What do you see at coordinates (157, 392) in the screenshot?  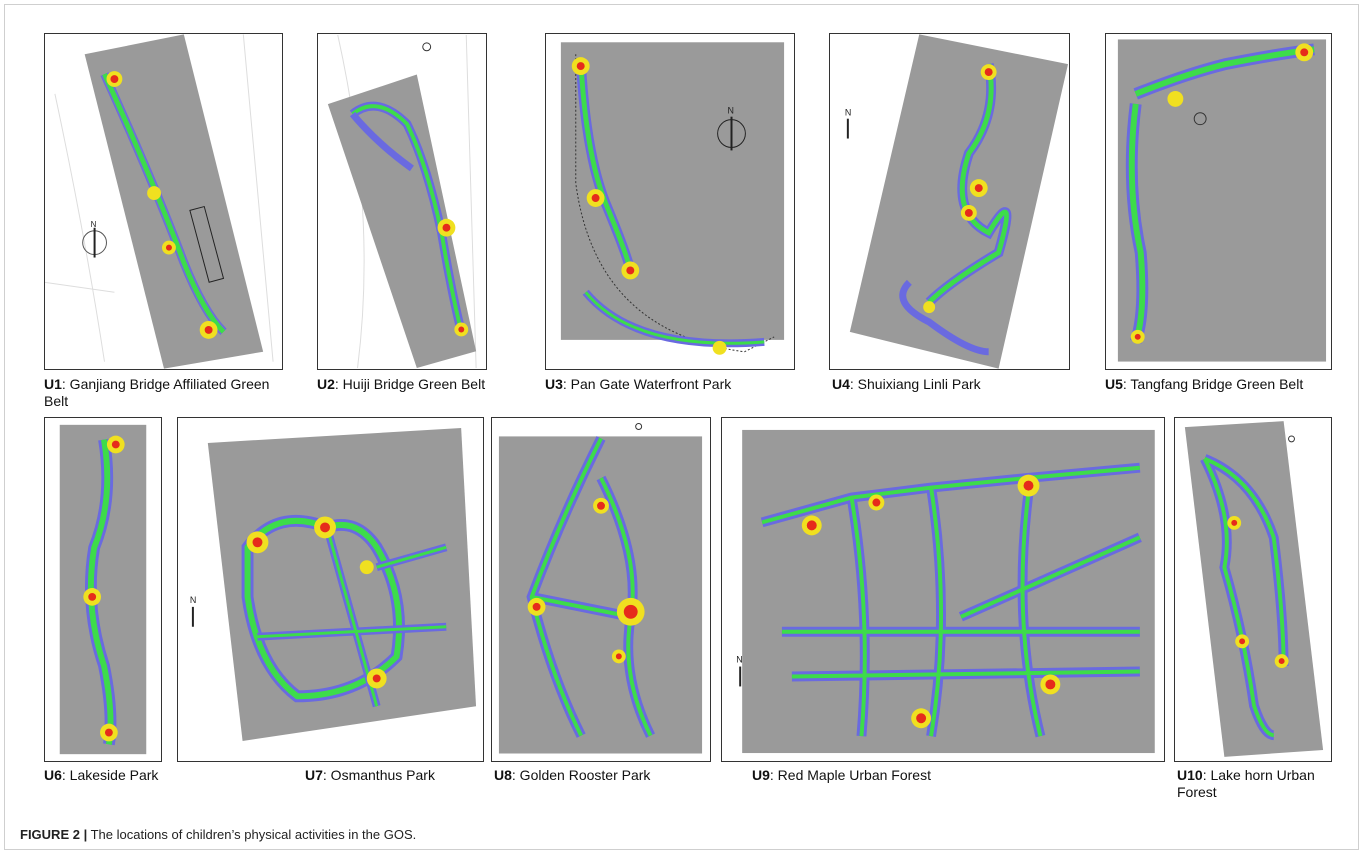 I see `panel-title: : Ganjiang Bridge Affiliated Green Belt` at bounding box center [157, 392].